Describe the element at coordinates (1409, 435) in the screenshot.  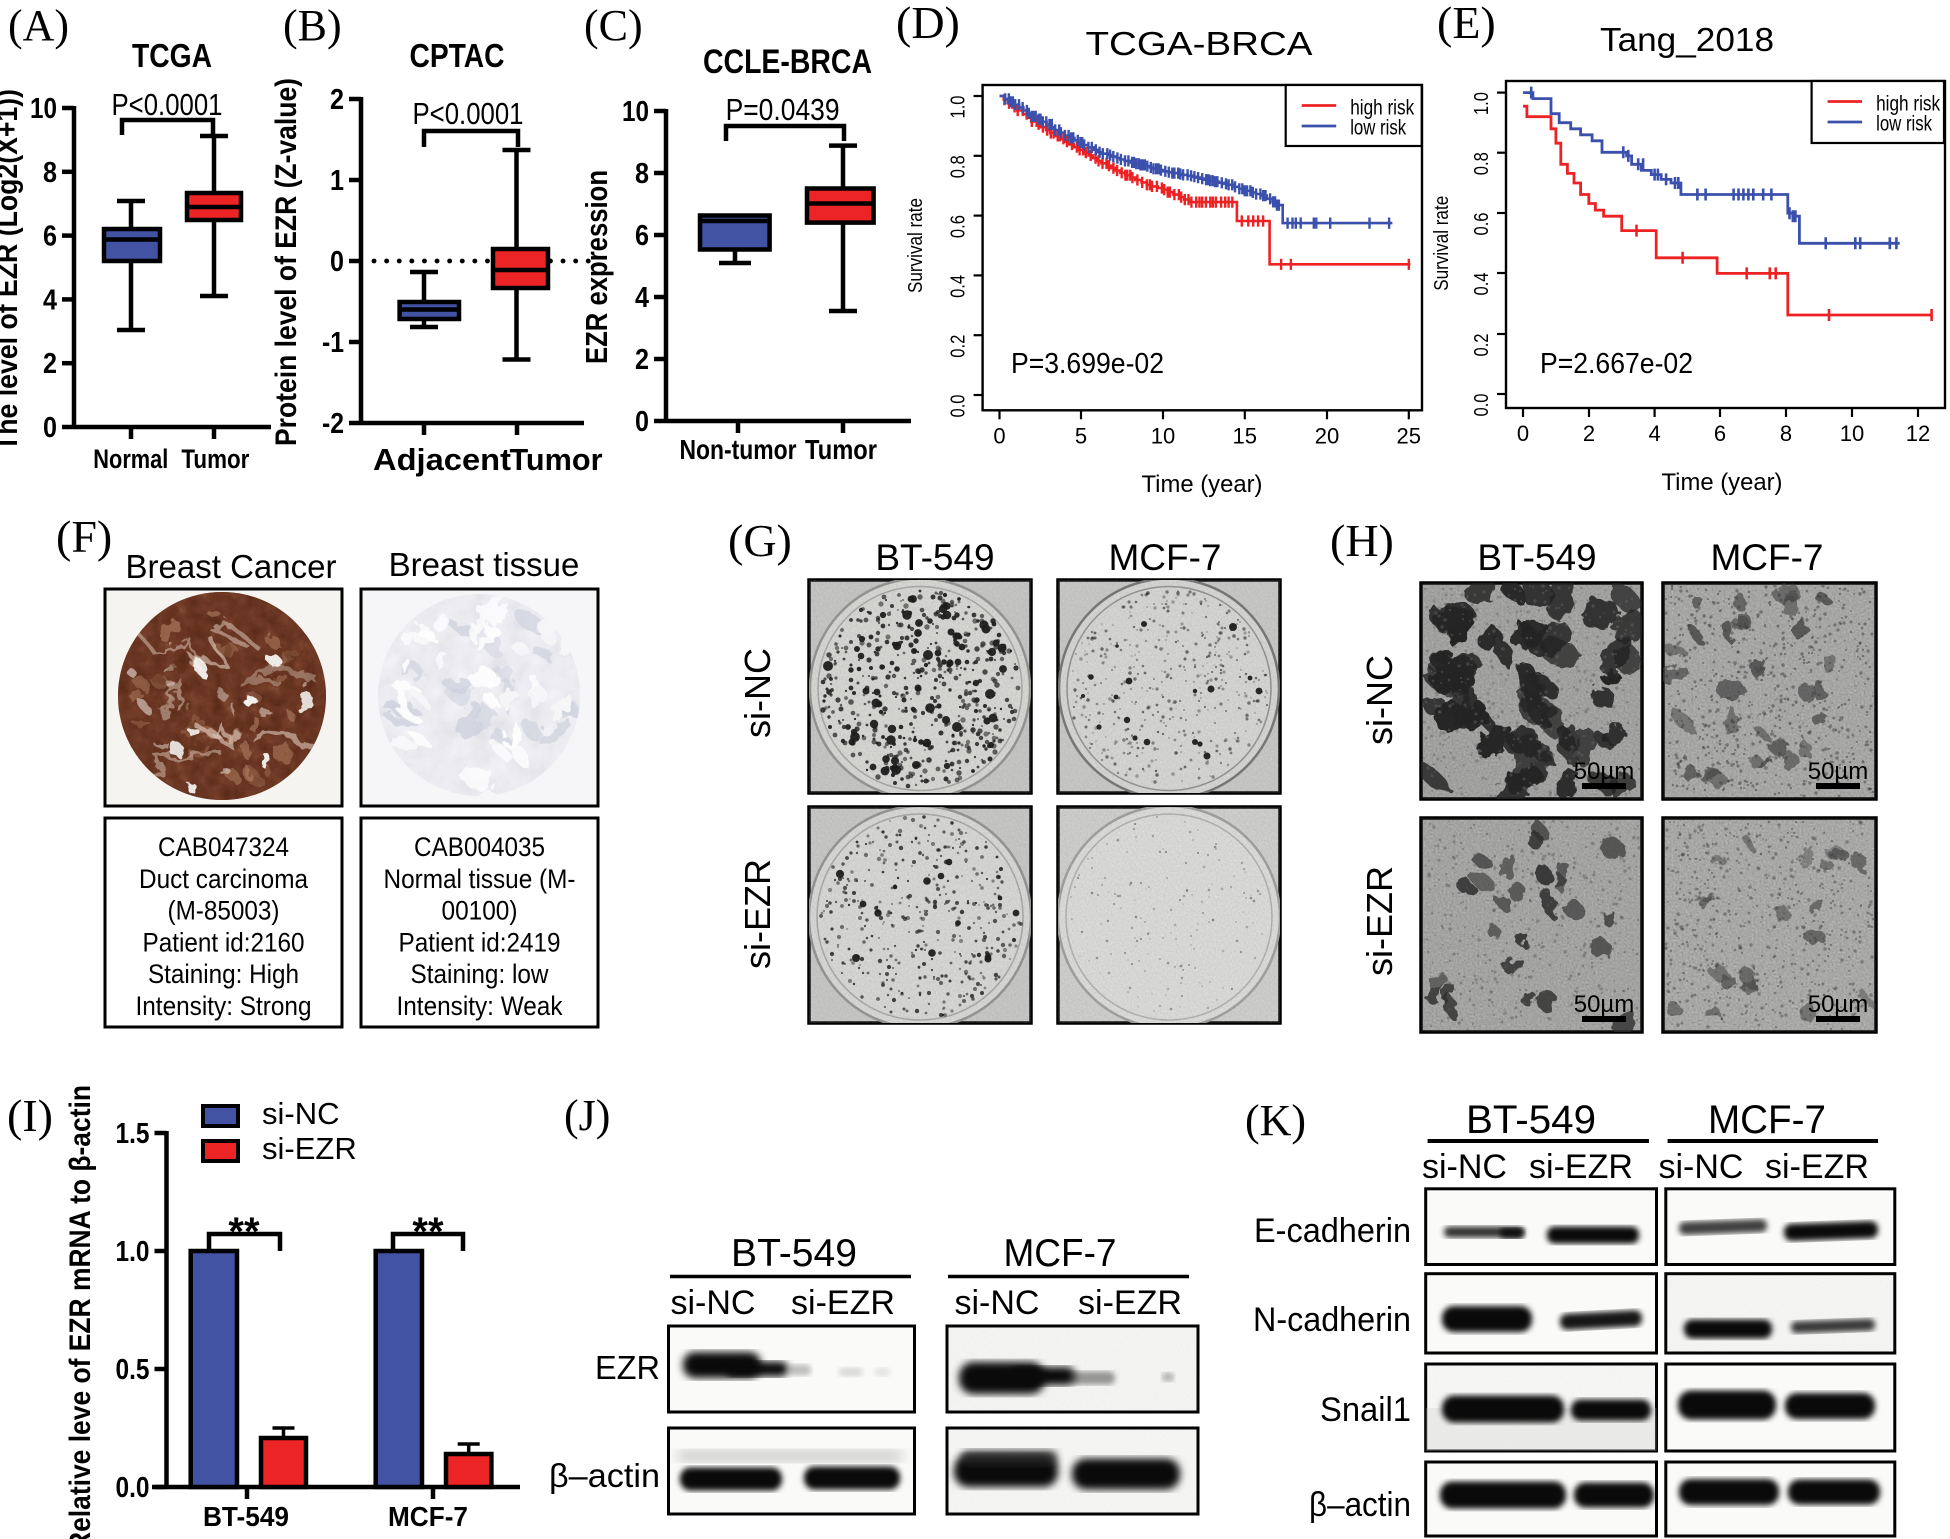
I see `svg-text: 25` at that location.